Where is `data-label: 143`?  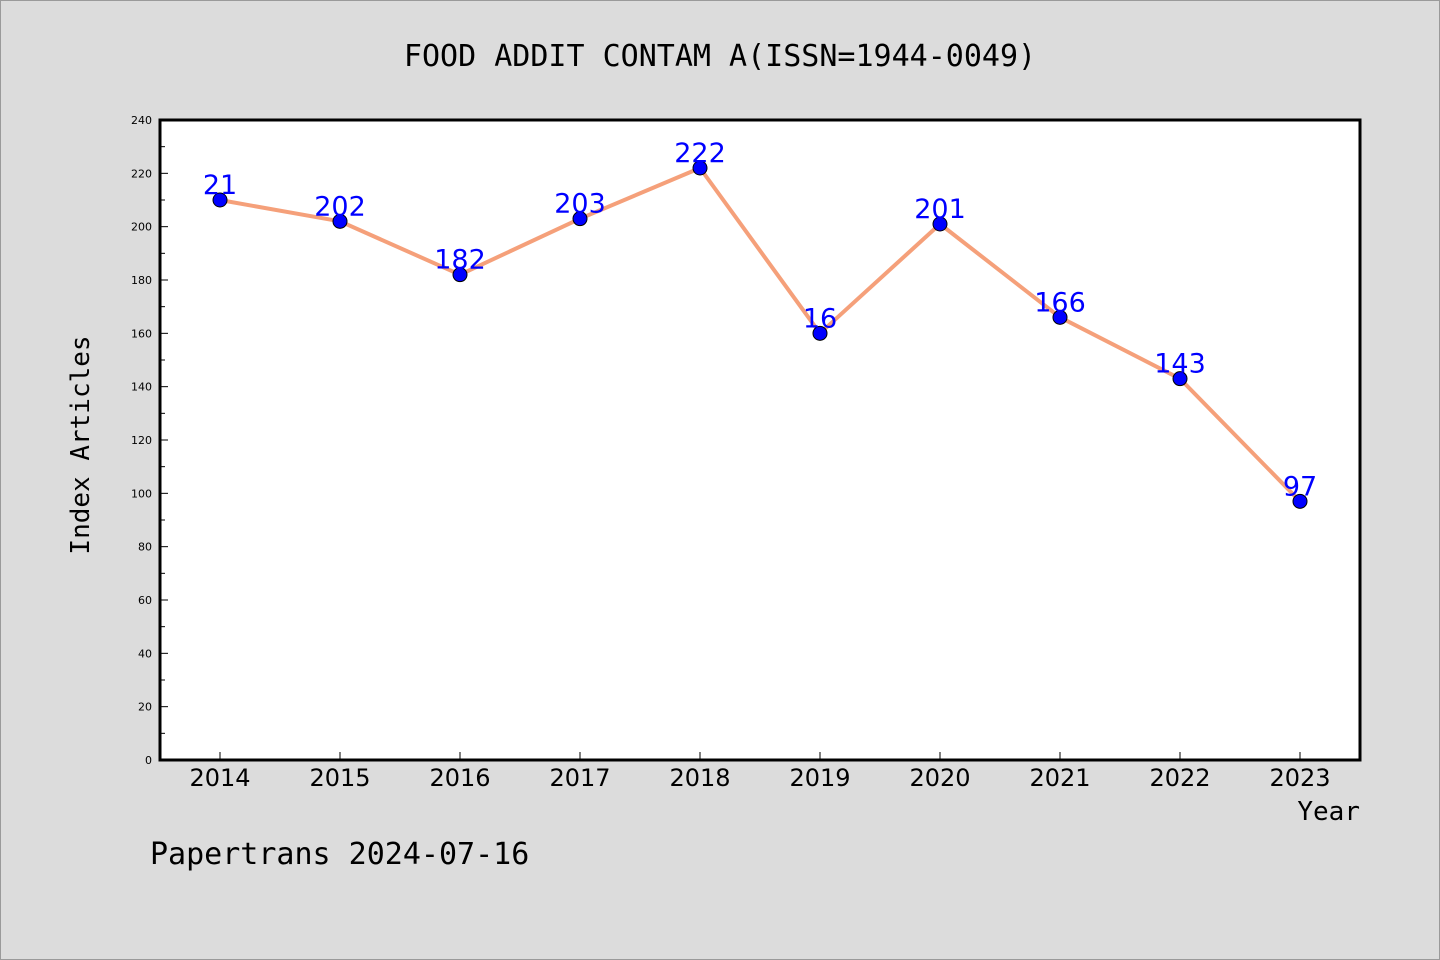 data-label: 143 is located at coordinates (1180, 364).